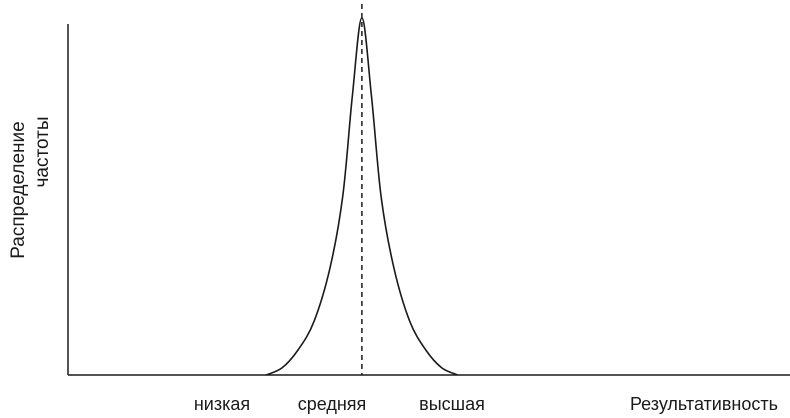 This screenshot has height=418, width=790. Describe the element at coordinates (704, 404) in the screenshot. I see `x-axis-title: Результативность` at that location.